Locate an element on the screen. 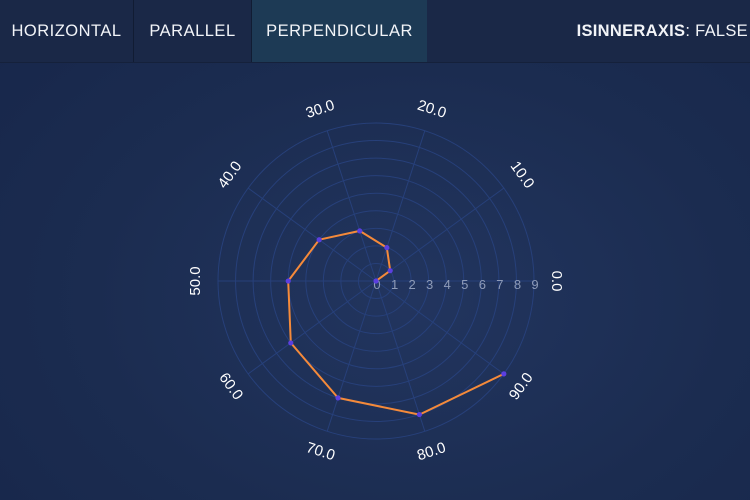 Image resolution: width=750 pixels, height=500 pixels. option-value: FALSE is located at coordinates (721, 31).